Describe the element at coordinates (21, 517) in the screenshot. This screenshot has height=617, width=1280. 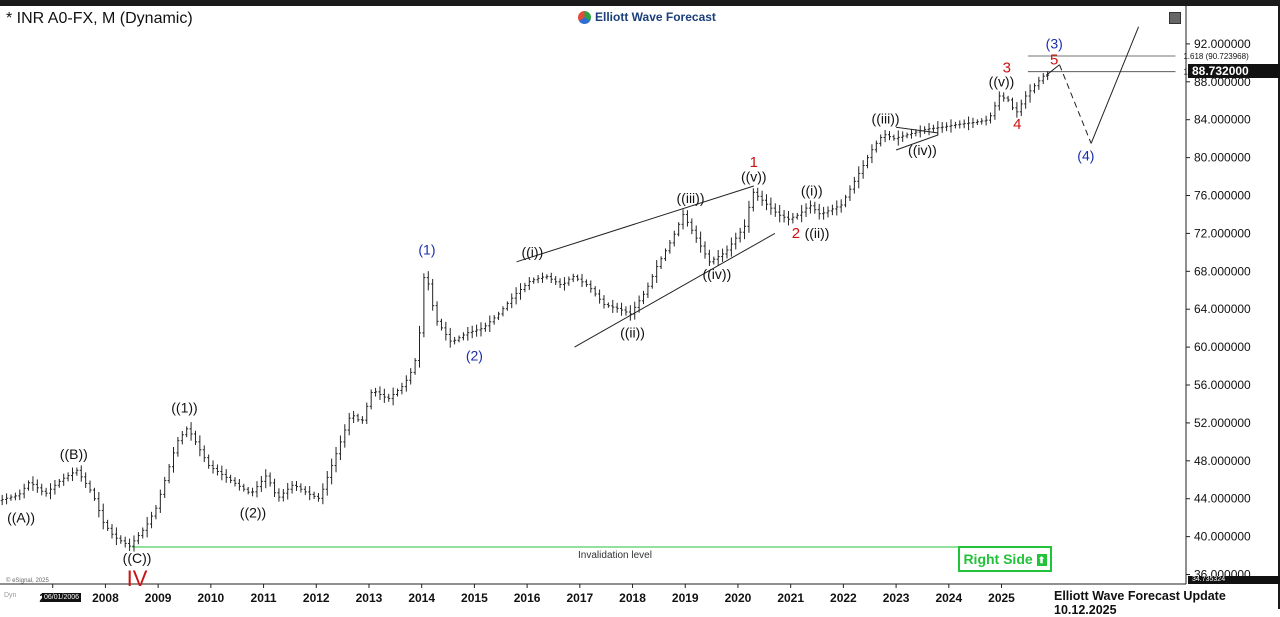
I see `wave-label: ((A))` at that location.